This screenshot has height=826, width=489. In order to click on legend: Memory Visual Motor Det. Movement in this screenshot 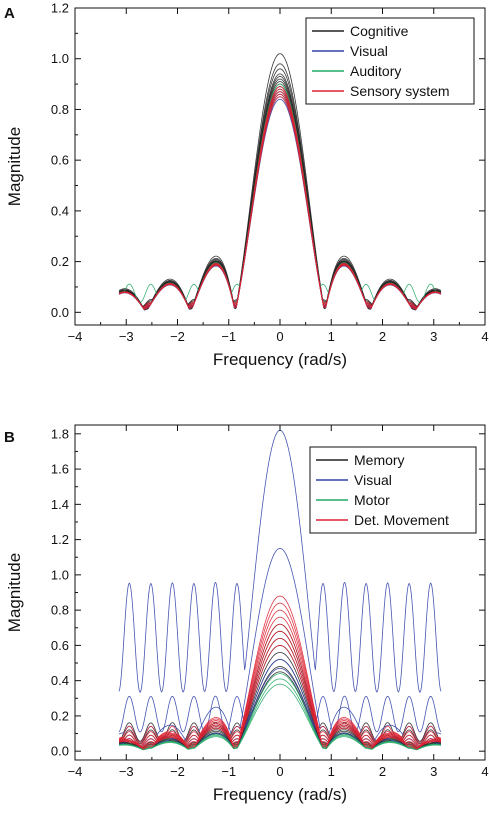, I will do `click(393, 490)`.